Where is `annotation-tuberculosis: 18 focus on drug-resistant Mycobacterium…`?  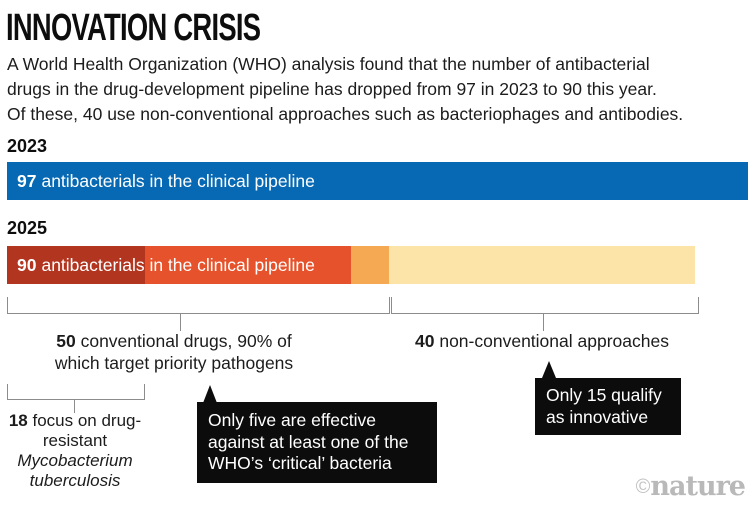 annotation-tuberculosis: 18 focus on drug-resistant Mycobacterium… is located at coordinates (75, 450).